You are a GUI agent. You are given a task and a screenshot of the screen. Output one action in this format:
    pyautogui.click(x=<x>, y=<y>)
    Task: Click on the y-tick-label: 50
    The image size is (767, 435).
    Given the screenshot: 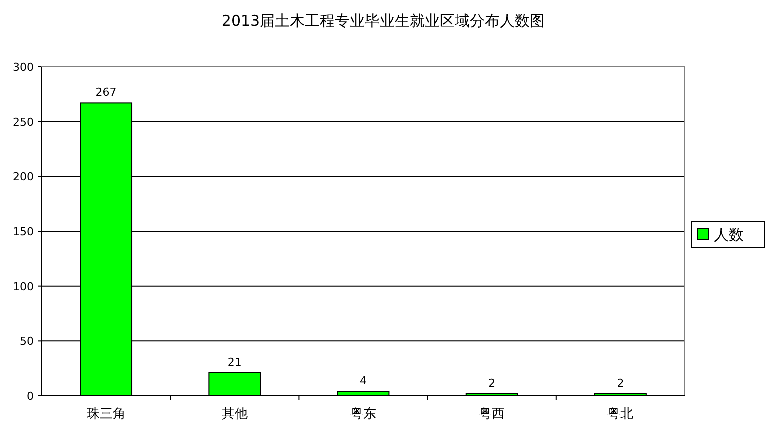 What is the action you would take?
    pyautogui.click(x=27, y=341)
    